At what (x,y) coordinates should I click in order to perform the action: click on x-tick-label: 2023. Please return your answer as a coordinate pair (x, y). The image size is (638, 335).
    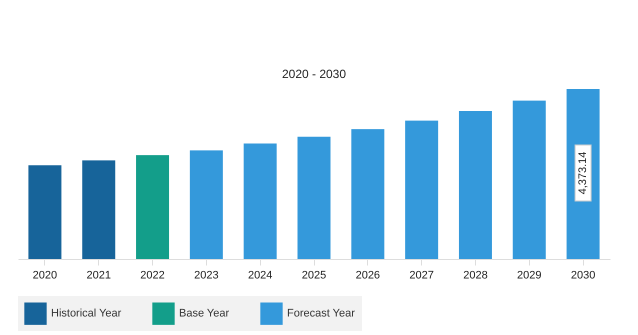
    Looking at the image, I should click on (206, 276).